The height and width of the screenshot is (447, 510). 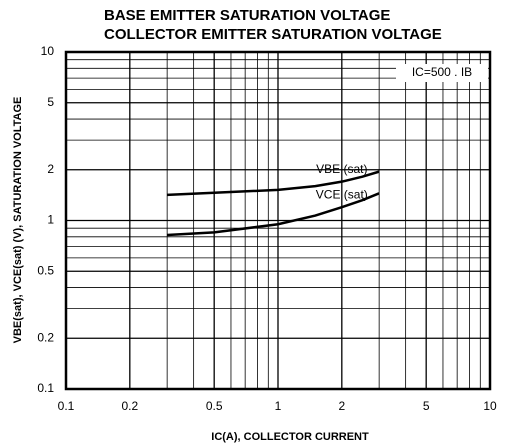 What do you see at coordinates (45, 270) in the screenshot?
I see `y-tick-label: 0.5` at bounding box center [45, 270].